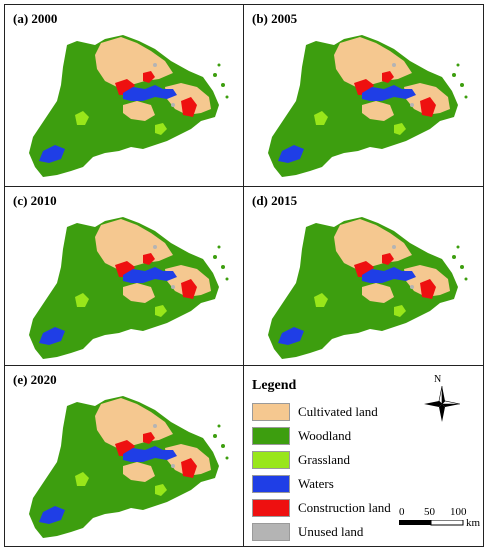 The height and width of the screenshot is (550, 487). What do you see at coordinates (316, 483) in the screenshot?
I see `legend-label: Waters` at bounding box center [316, 483].